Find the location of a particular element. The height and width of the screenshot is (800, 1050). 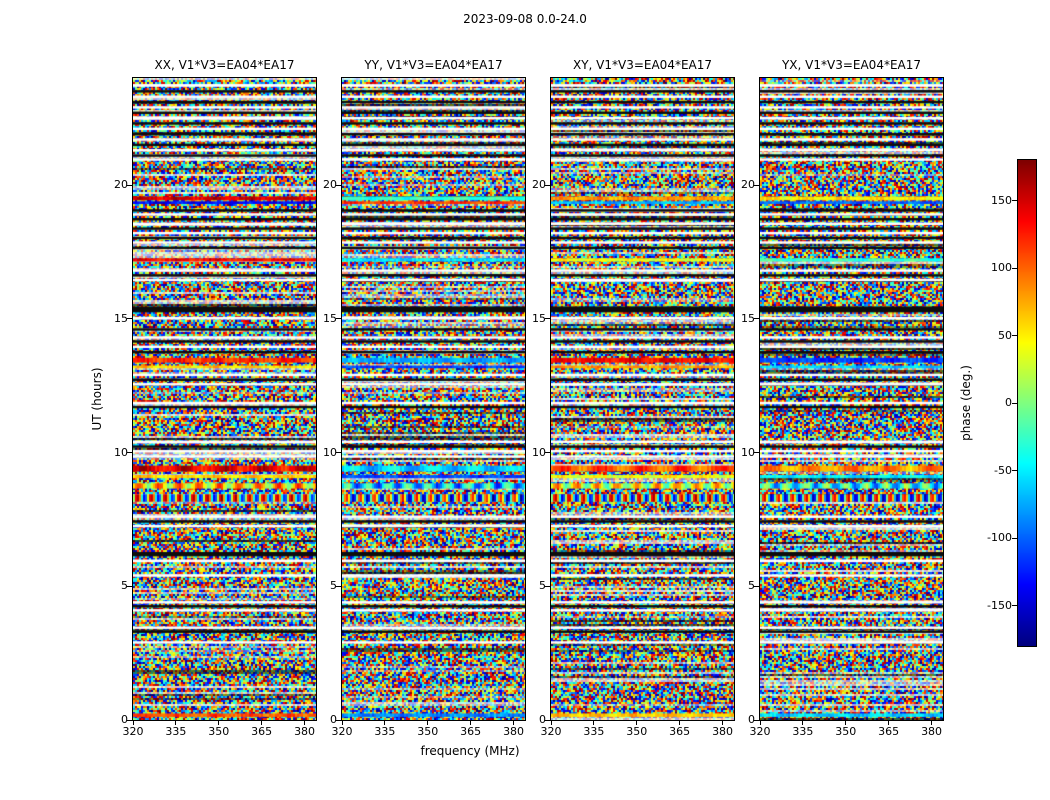

colorbar-canvas is located at coordinates (1027, 403).